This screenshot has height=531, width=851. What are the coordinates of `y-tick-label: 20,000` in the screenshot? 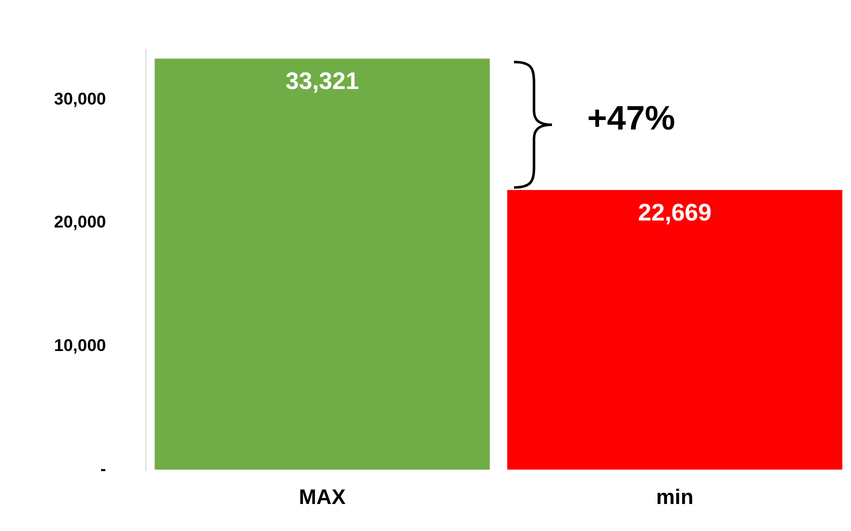 It's located at (80, 222).